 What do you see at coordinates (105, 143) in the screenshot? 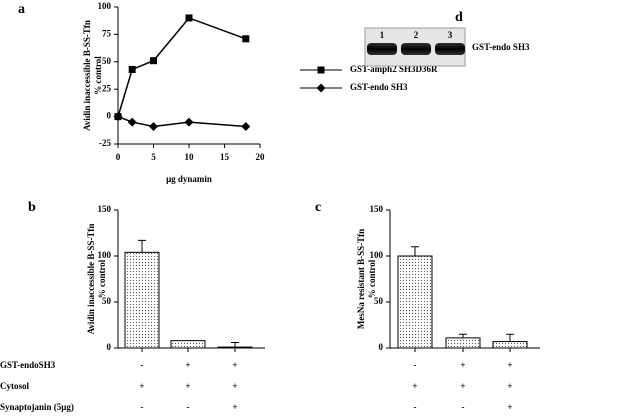
I see `y-tick-label: -25` at bounding box center [105, 143].